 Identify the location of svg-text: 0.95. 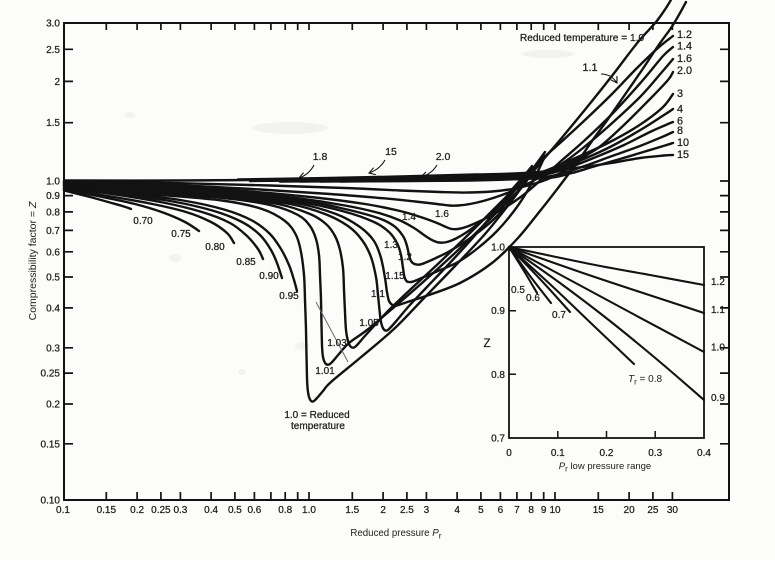
(289, 296).